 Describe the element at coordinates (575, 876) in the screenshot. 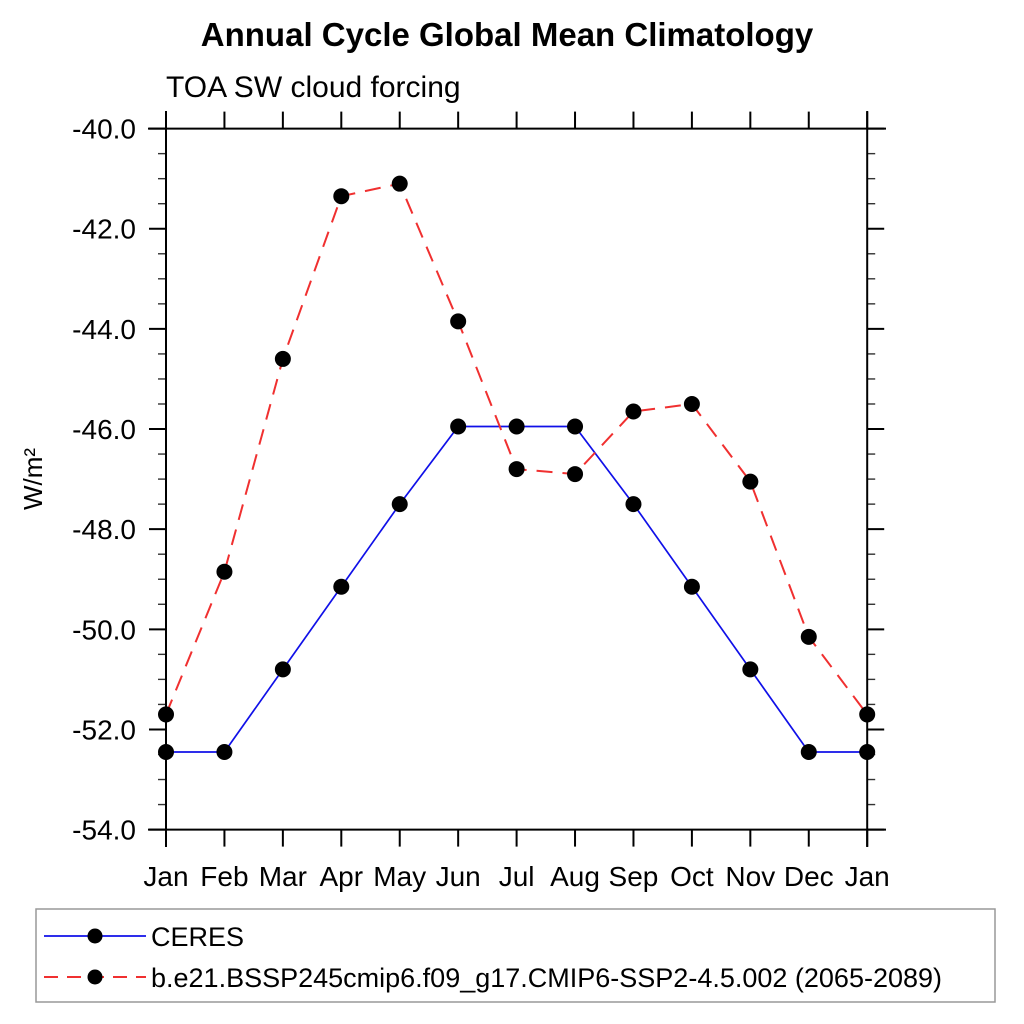

I see `x-tick-label: Aug` at that location.